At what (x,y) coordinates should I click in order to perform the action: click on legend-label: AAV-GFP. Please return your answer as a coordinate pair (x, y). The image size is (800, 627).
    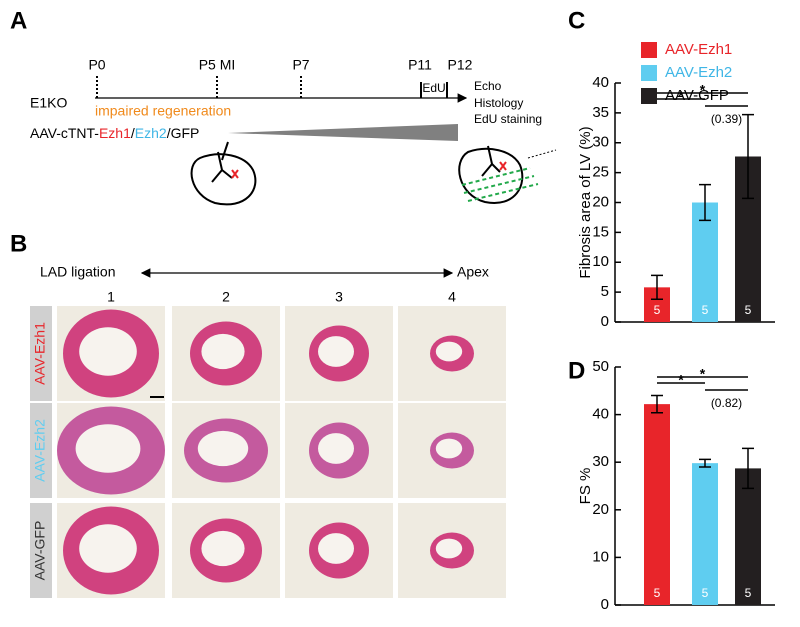
    Looking at the image, I should click on (697, 95).